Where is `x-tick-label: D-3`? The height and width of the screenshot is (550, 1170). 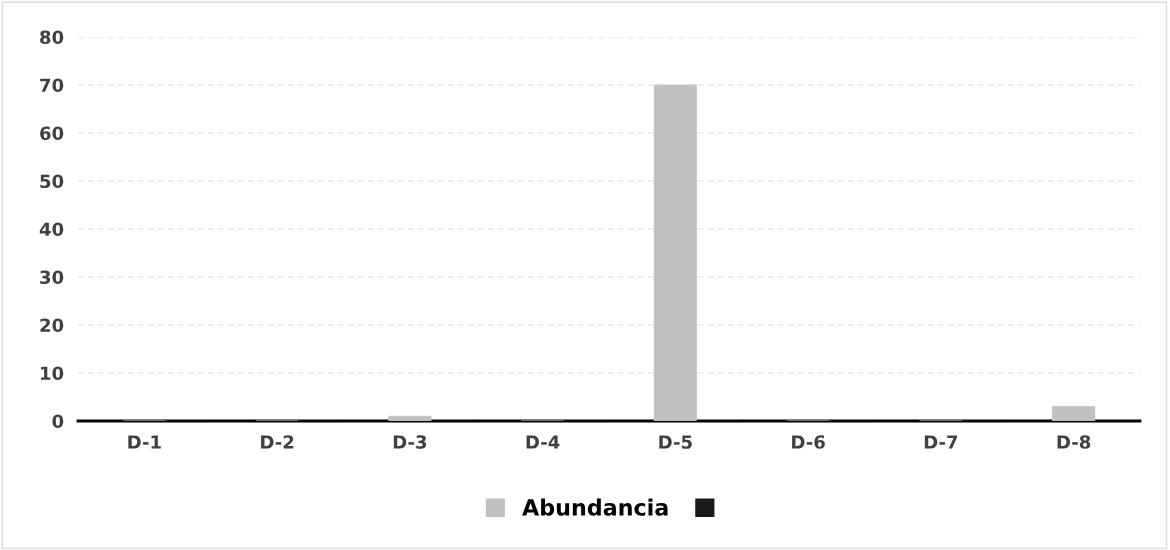
x-tick-label: D-3 is located at coordinates (410, 442).